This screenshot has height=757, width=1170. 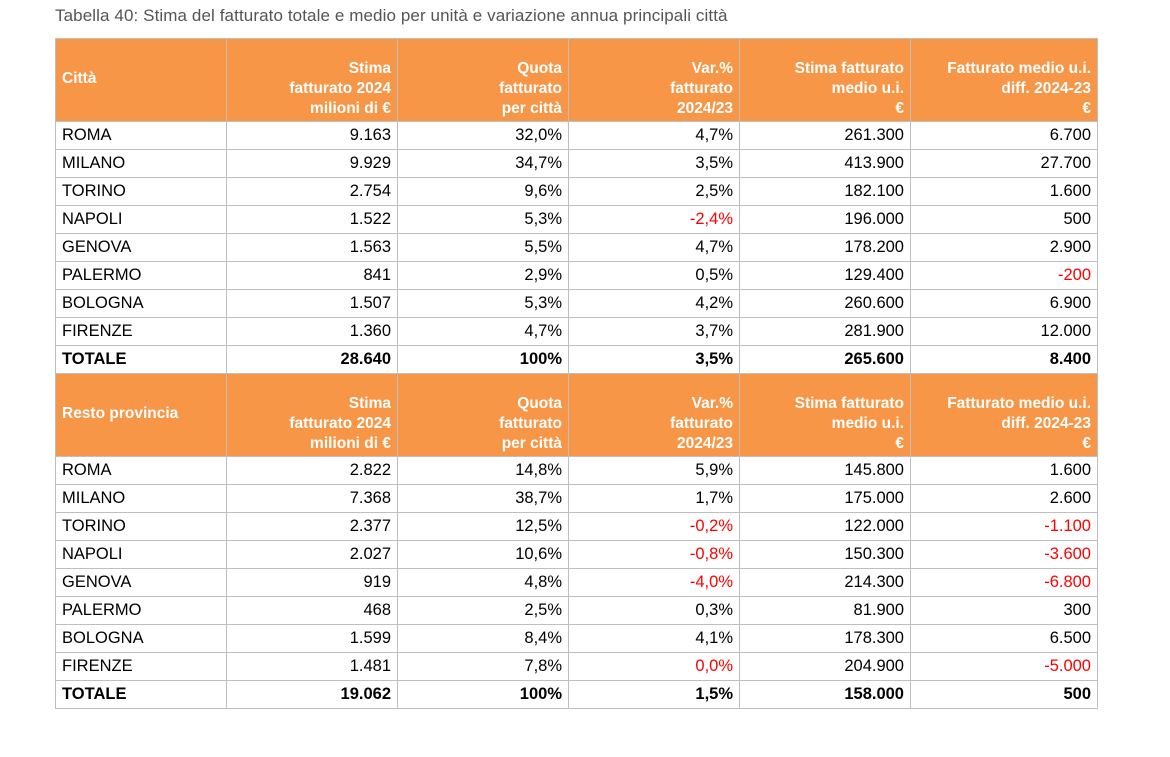 I want to click on table-row: GENOVA 1.563 5,5% 4,7% 178.200 2.900, so click(x=576, y=247).